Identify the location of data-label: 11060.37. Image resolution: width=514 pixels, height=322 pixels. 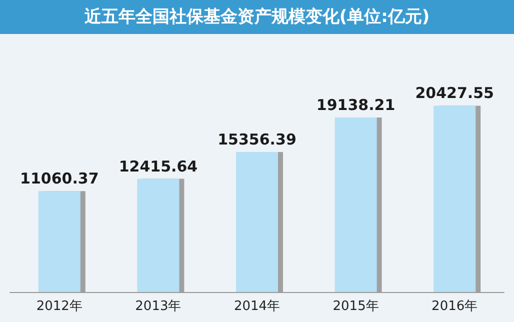
(59, 179).